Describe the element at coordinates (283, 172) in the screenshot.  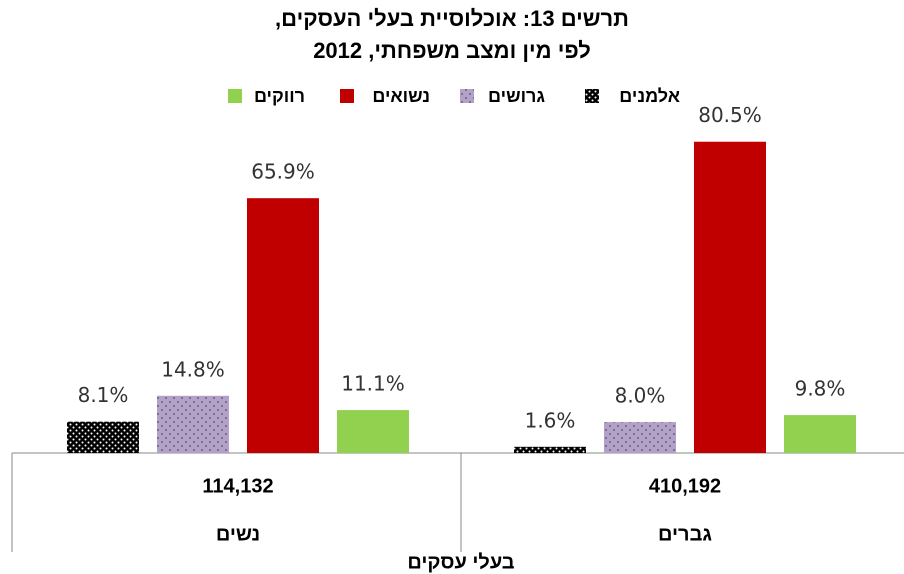
I see `data-label: 65.9%` at that location.